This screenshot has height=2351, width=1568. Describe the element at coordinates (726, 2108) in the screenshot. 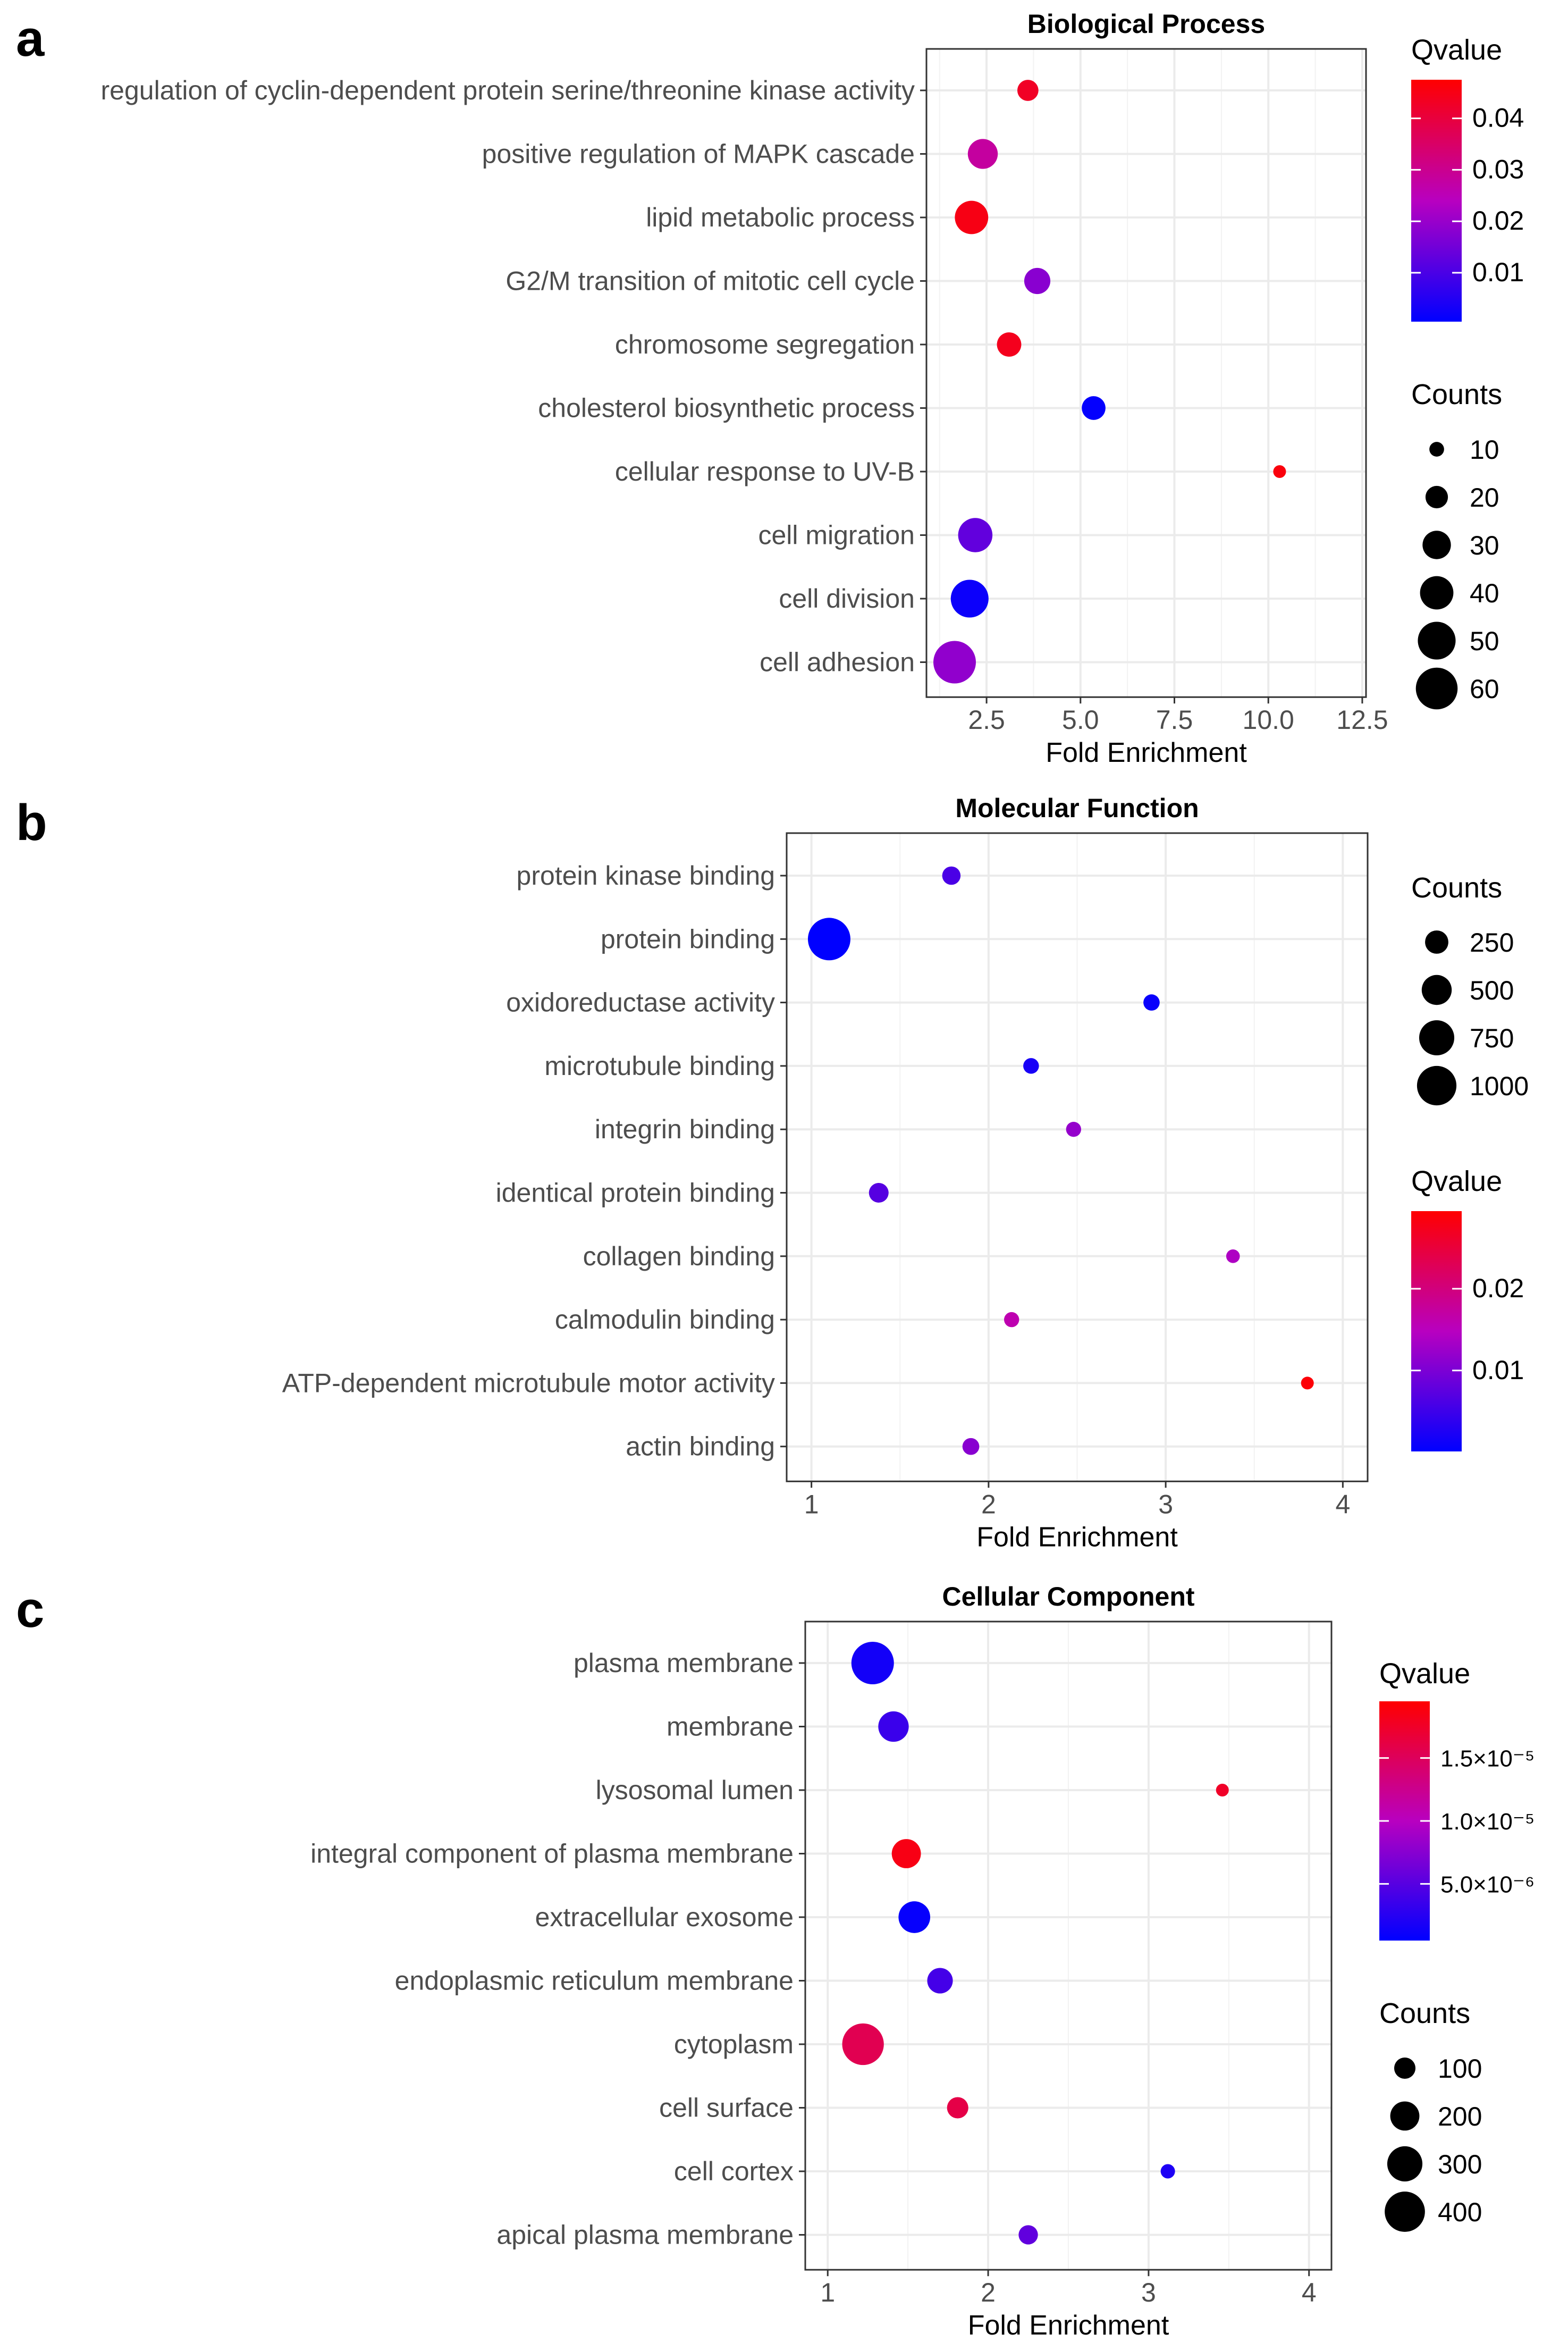

I see `y-tick-label-cell-surface: cell surface` at that location.